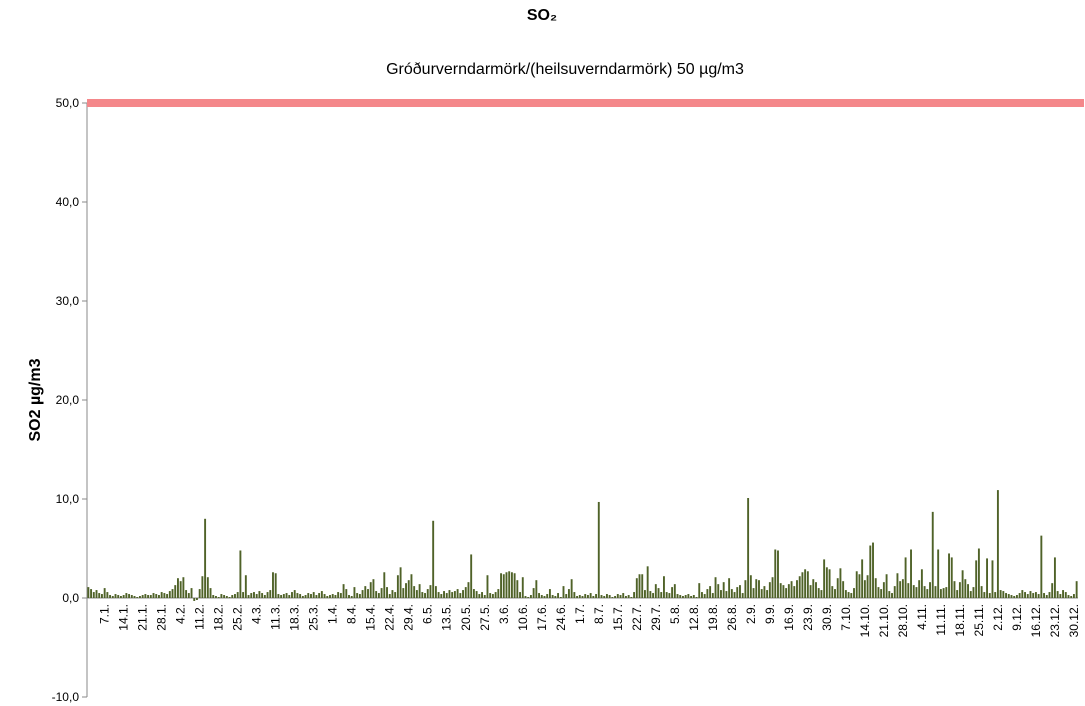 The height and width of the screenshot is (706, 1085). Describe the element at coordinates (770, 614) in the screenshot. I see `x-tick-label: 9.9.` at that location.